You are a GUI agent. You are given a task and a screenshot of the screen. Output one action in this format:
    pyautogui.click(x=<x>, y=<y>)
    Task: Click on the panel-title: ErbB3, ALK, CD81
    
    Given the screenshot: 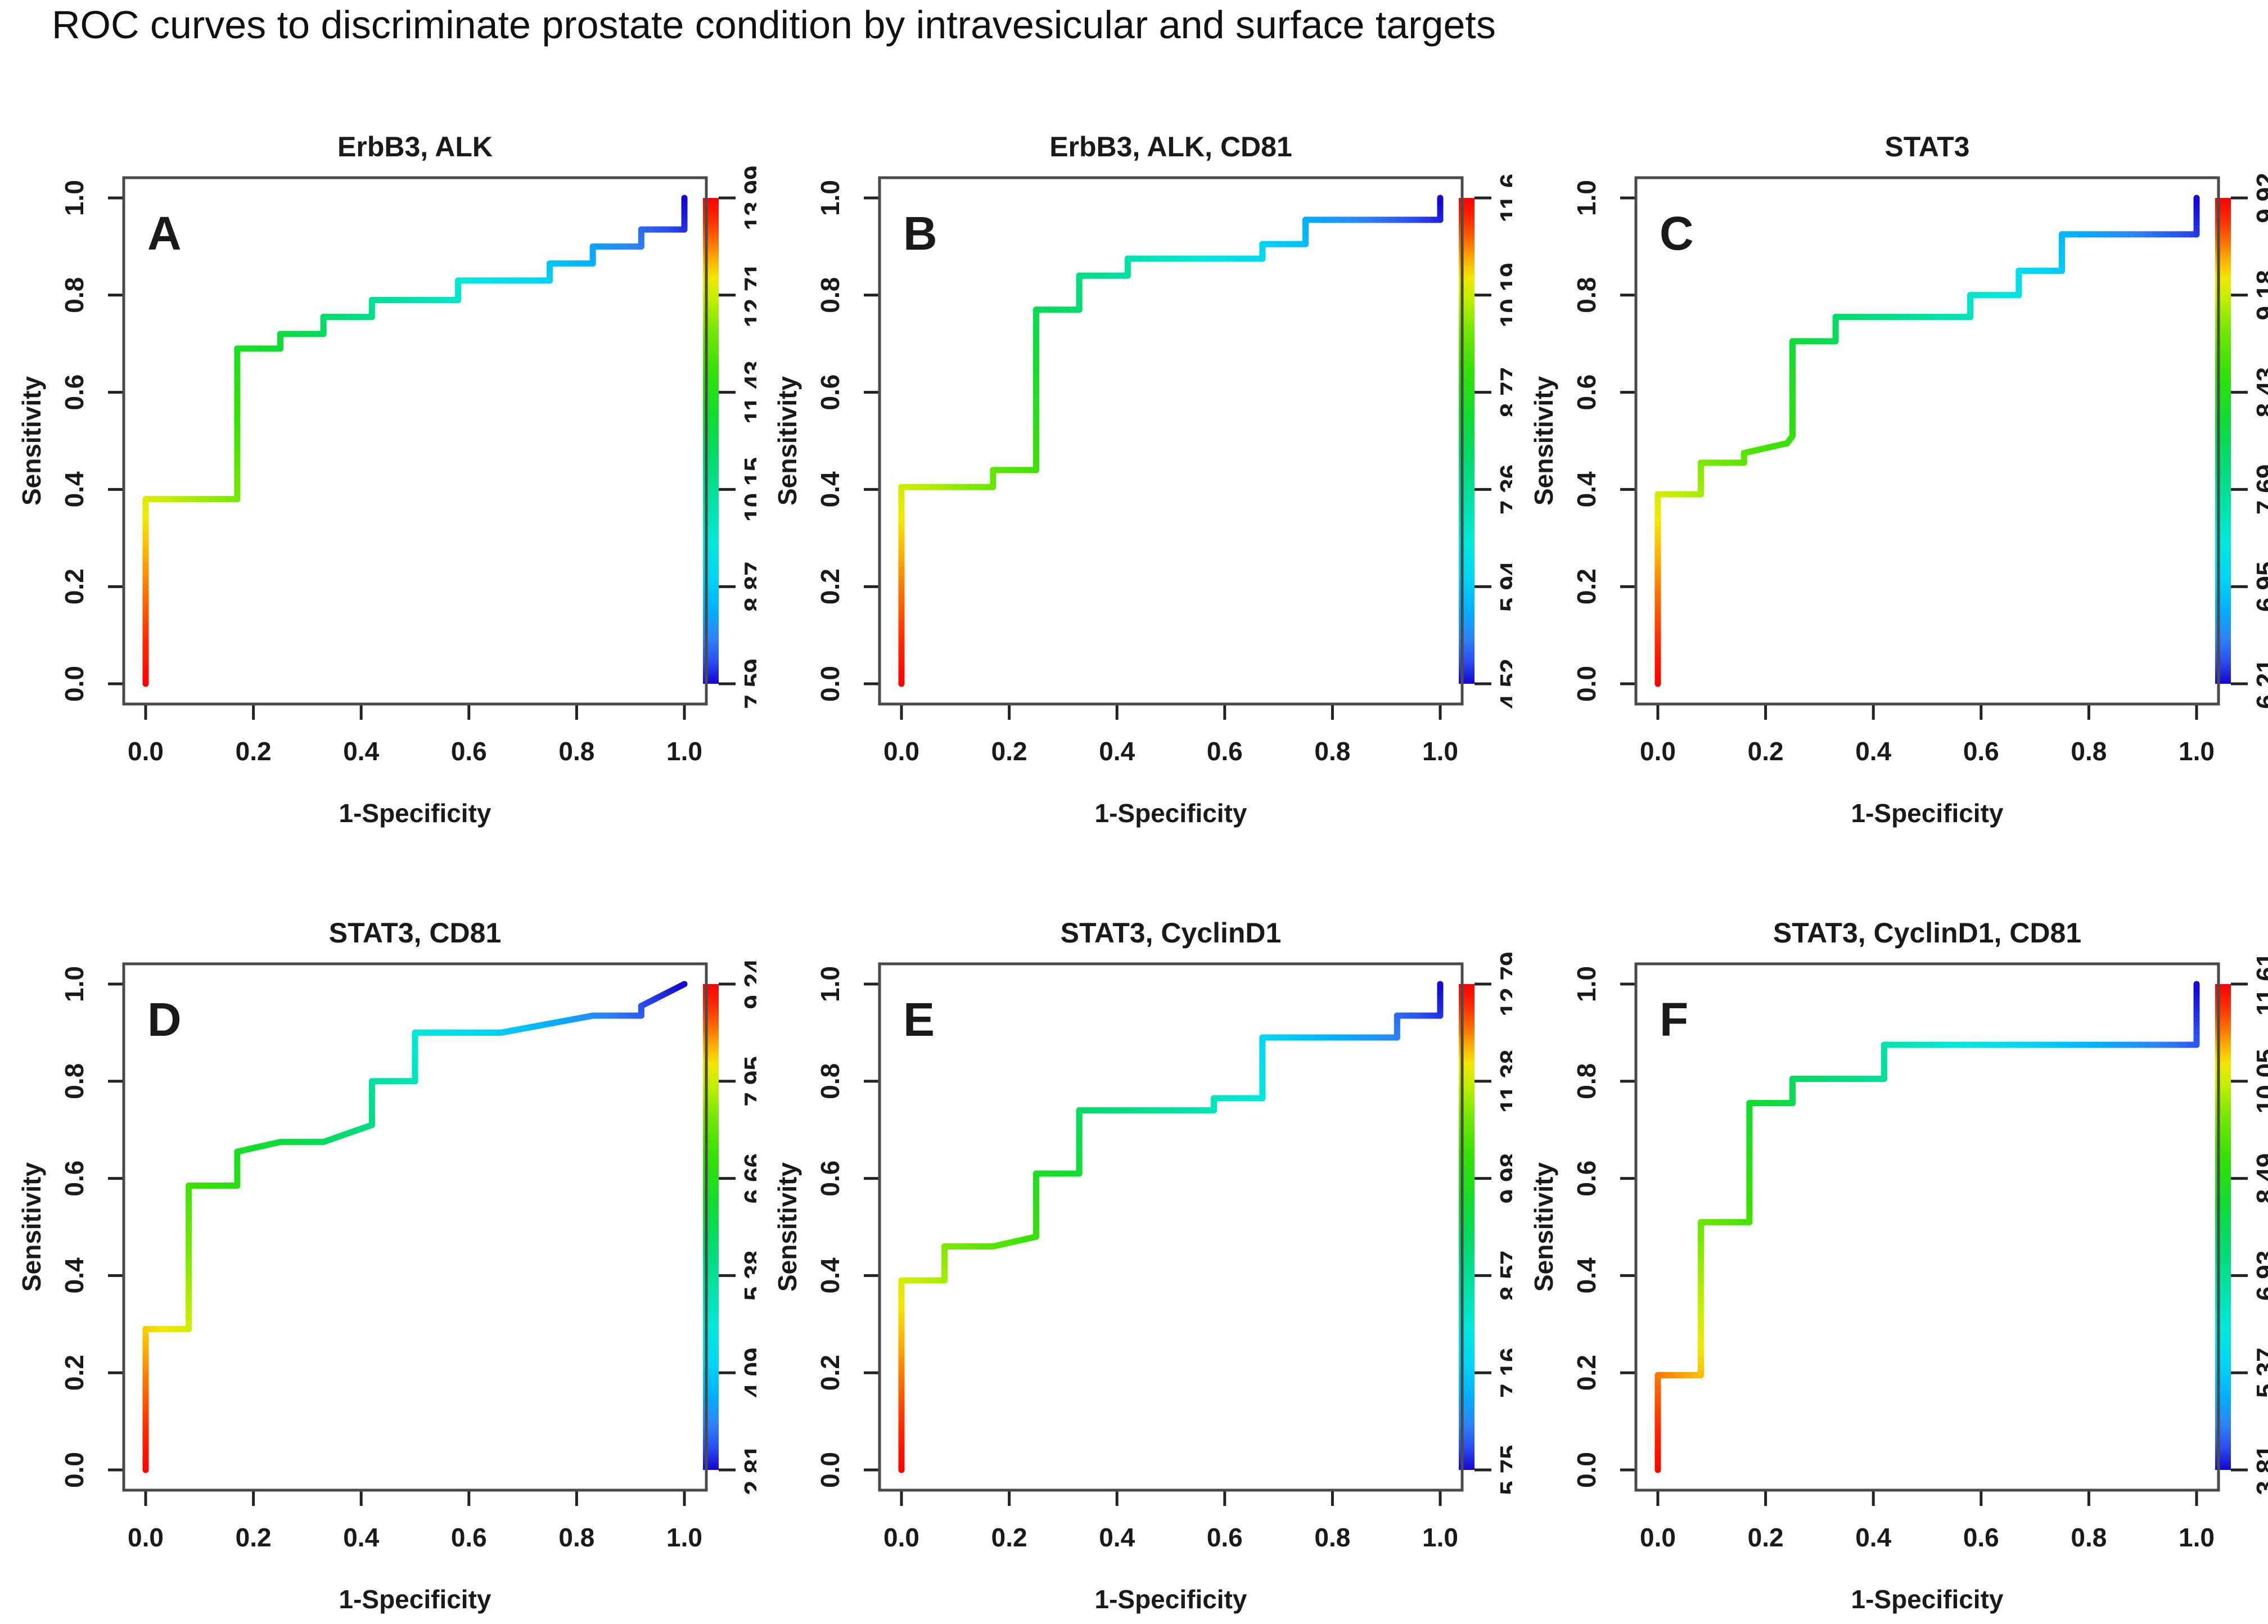 What is the action you would take?
    pyautogui.click(x=1171, y=147)
    